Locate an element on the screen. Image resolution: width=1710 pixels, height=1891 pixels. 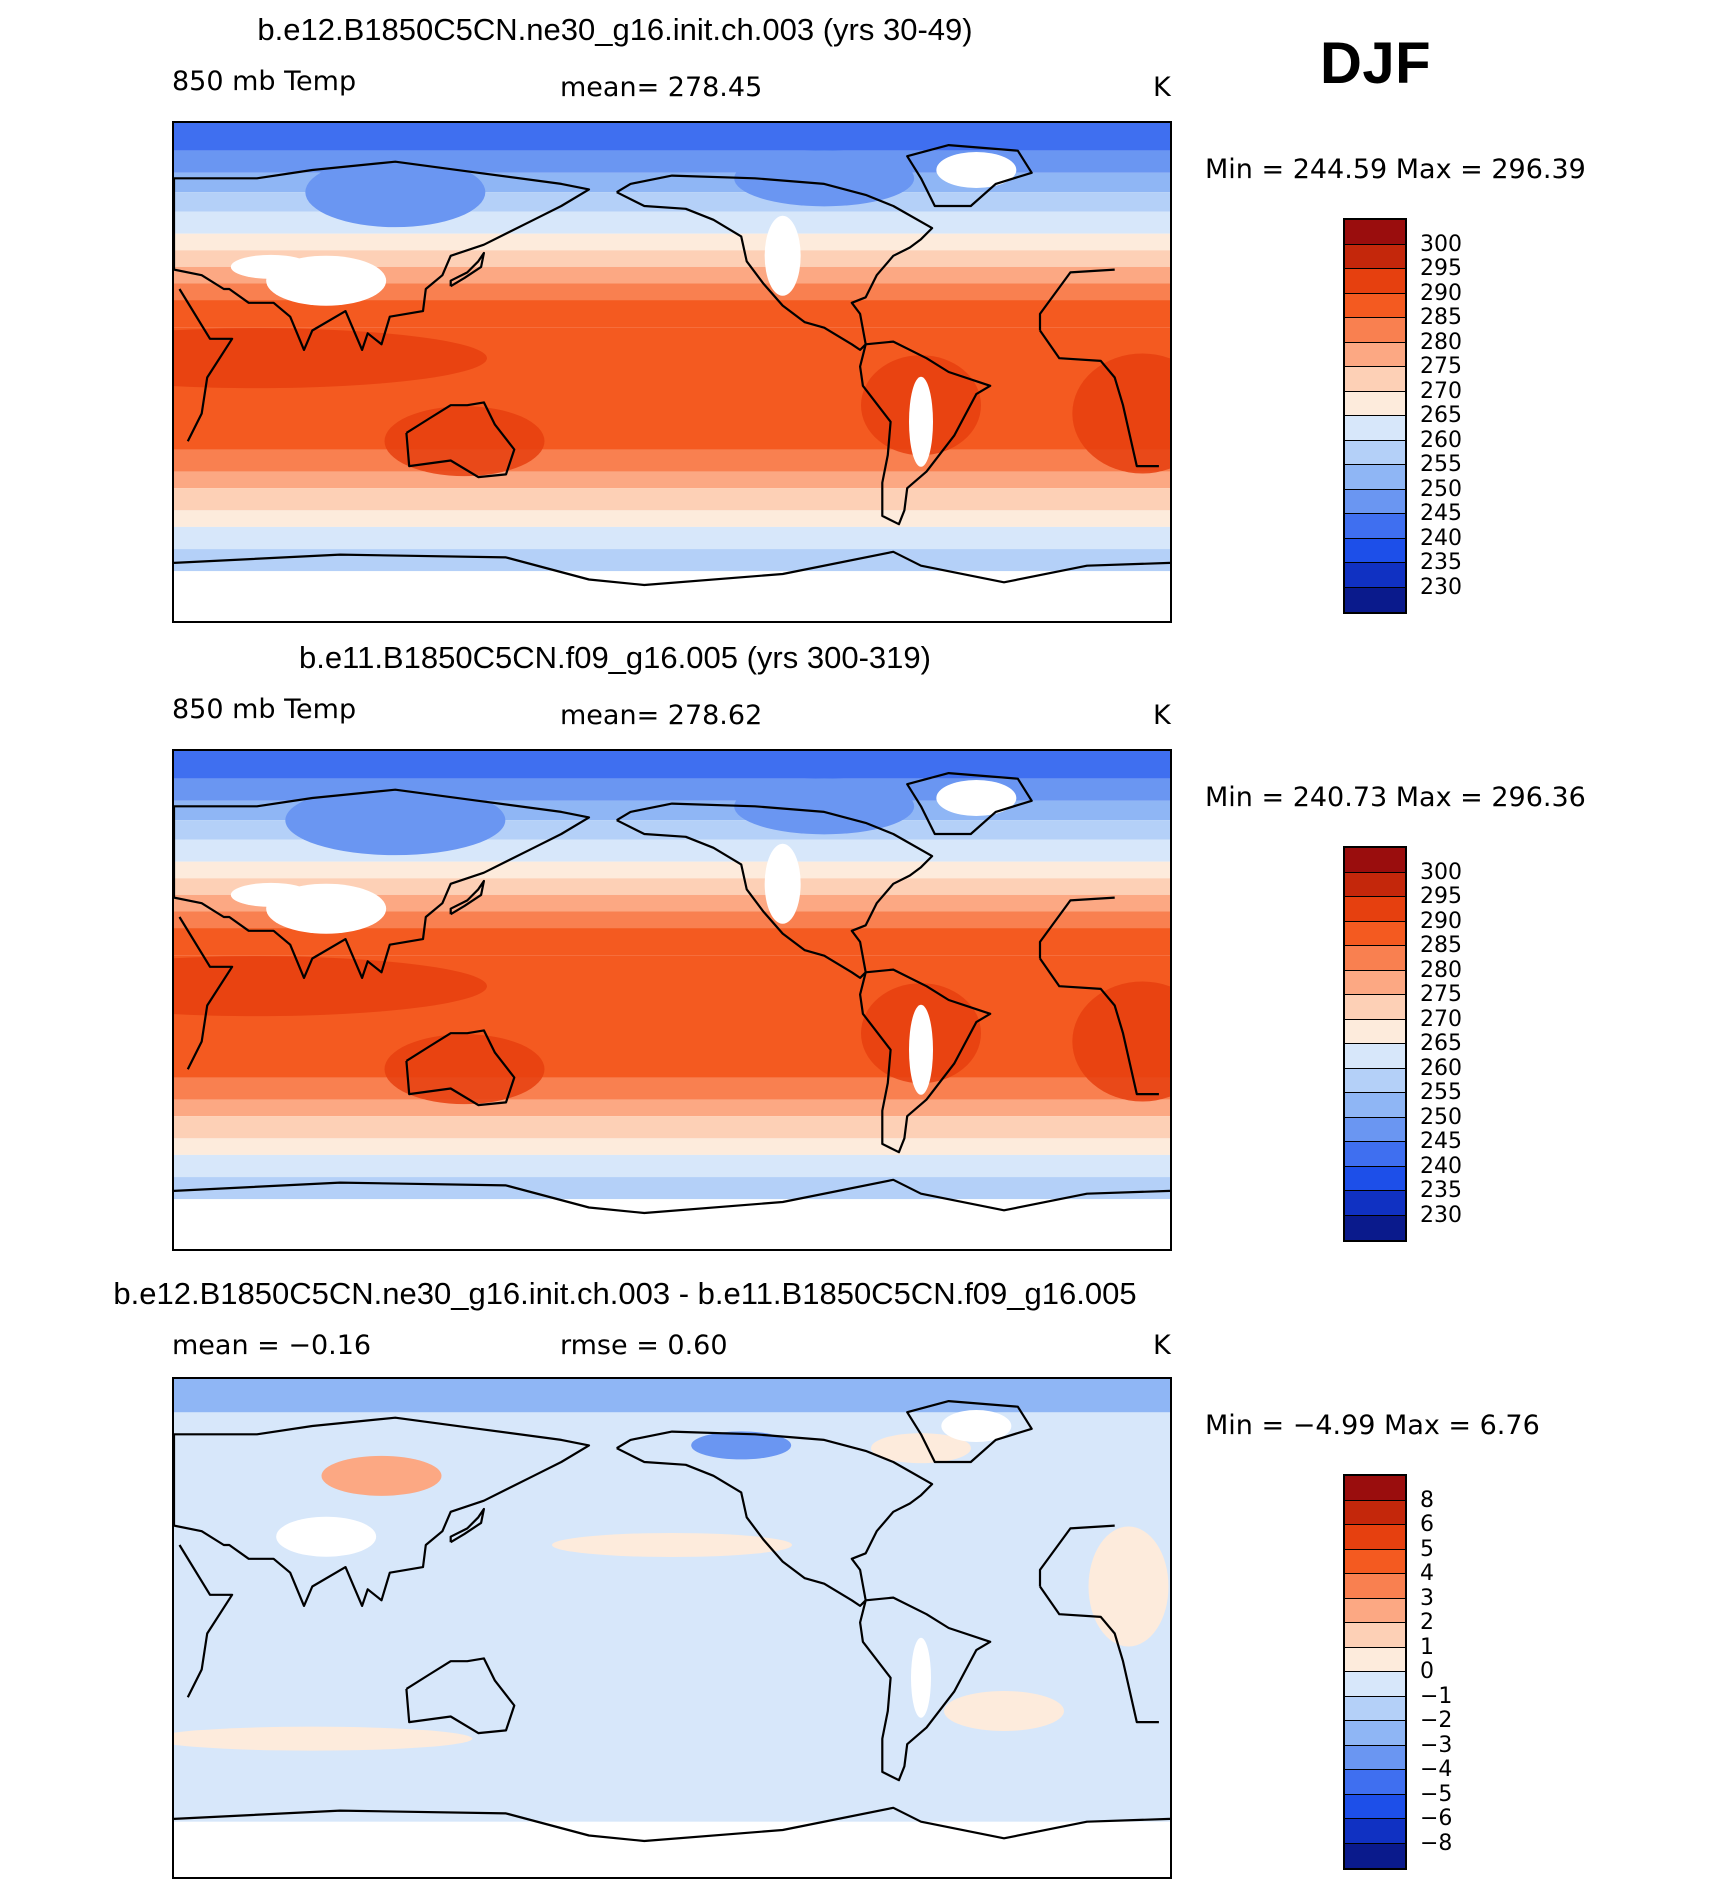
colorbar-tick-label: 6 is located at coordinates (1427, 1524).